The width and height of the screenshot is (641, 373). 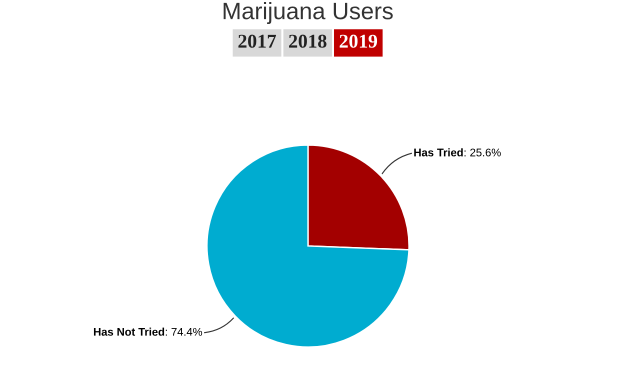 I want to click on slice-label: Has Tried, so click(x=438, y=152).